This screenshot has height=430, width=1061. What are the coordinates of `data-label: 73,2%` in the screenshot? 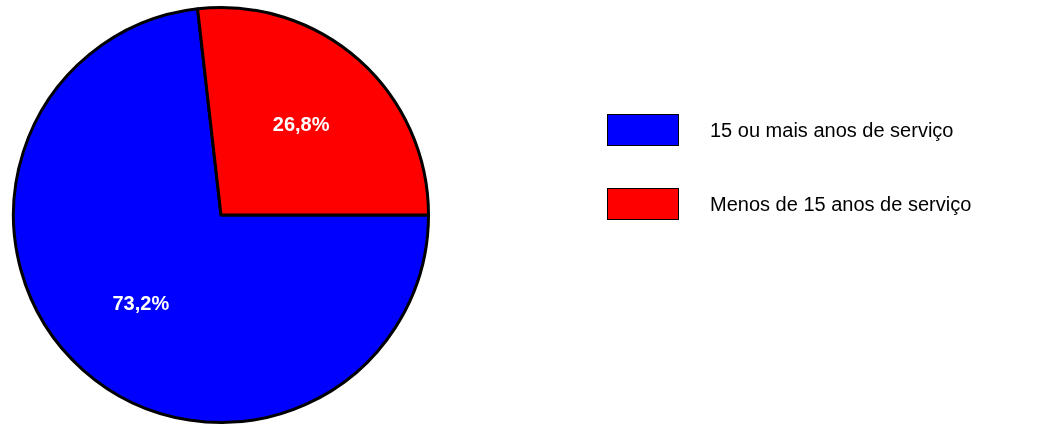 It's located at (141, 303).